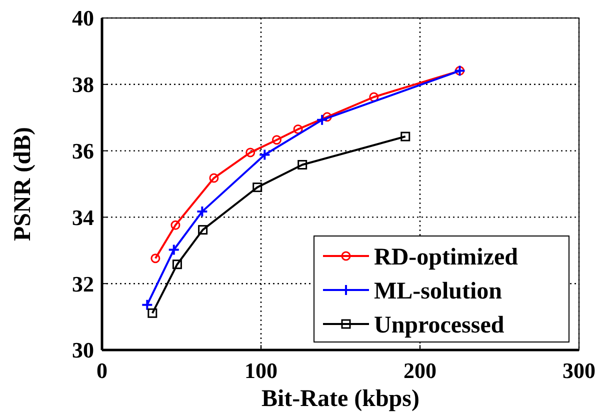  I want to click on x-tick-label: 300, so click(579, 370).